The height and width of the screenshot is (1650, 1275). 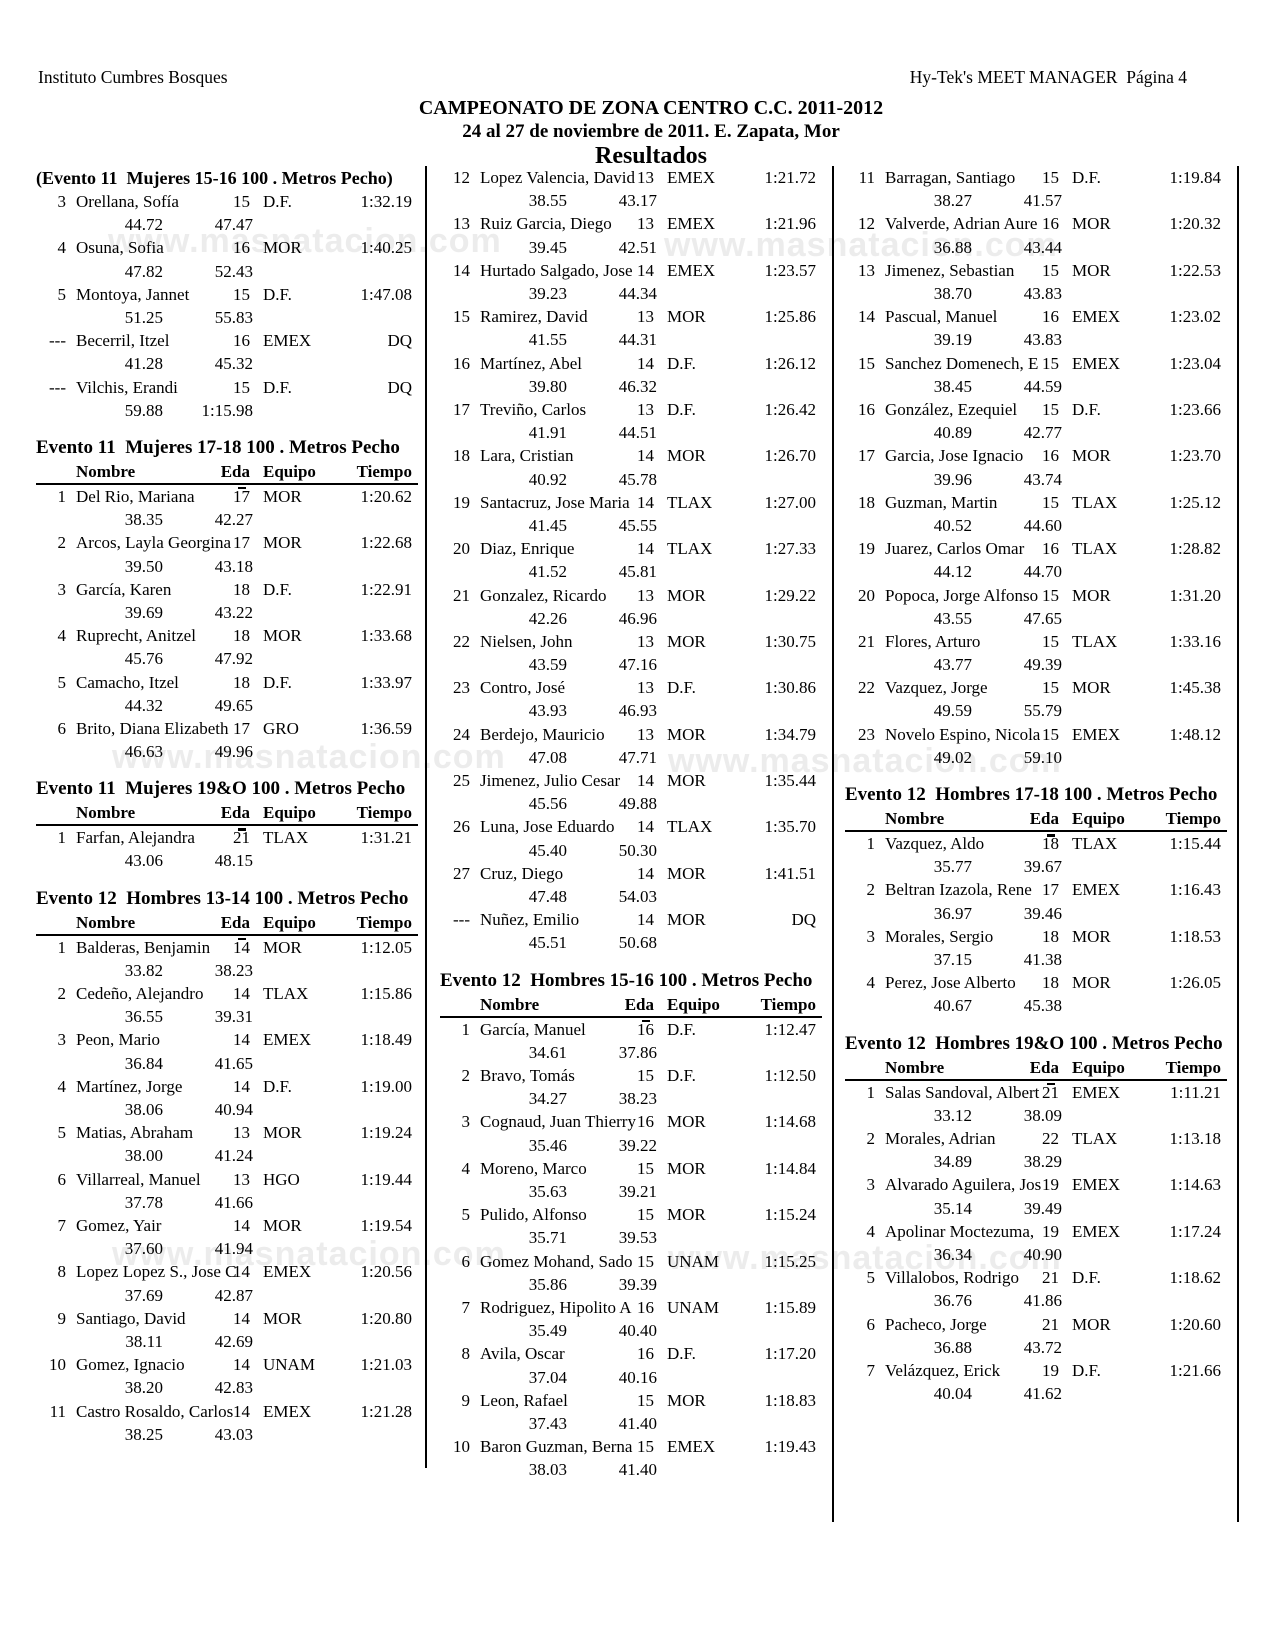 What do you see at coordinates (958, 890) in the screenshot?
I see `swimmer-name: Beltran Izazola, Rene` at bounding box center [958, 890].